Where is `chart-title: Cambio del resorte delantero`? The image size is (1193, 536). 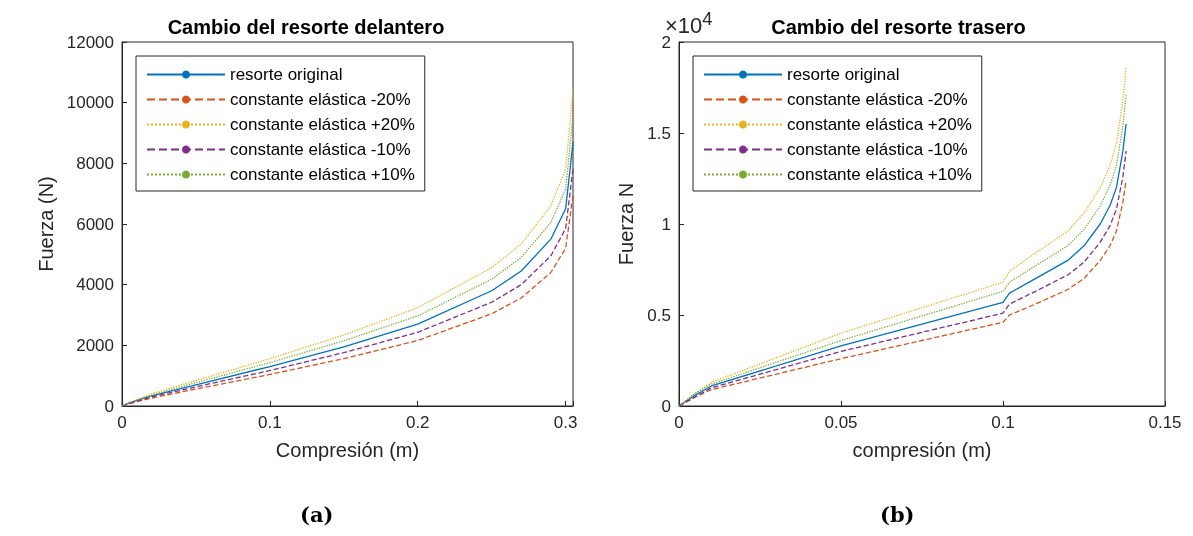 chart-title: Cambio del resorte delantero is located at coordinates (306, 27).